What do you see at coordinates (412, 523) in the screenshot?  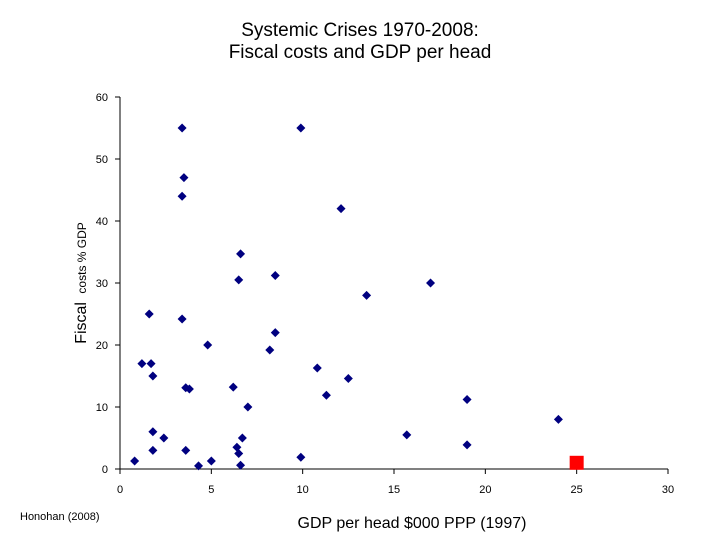 I see `x-axis-label: GDP per head $000 PPP (1997)` at bounding box center [412, 523].